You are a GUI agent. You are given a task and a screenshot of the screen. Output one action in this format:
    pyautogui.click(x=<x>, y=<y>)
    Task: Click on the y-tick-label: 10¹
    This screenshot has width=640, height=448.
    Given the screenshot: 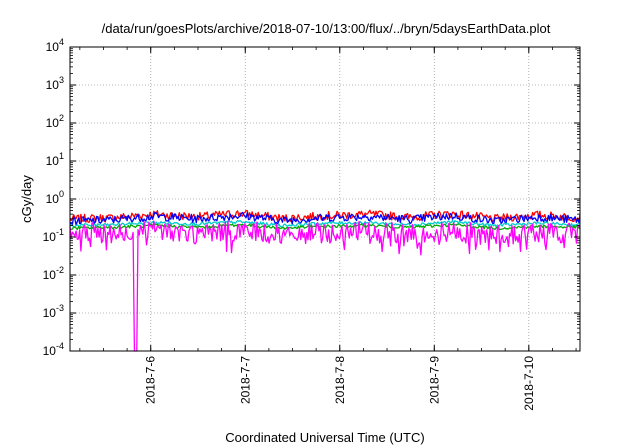 What is the action you would take?
    pyautogui.click(x=55, y=159)
    